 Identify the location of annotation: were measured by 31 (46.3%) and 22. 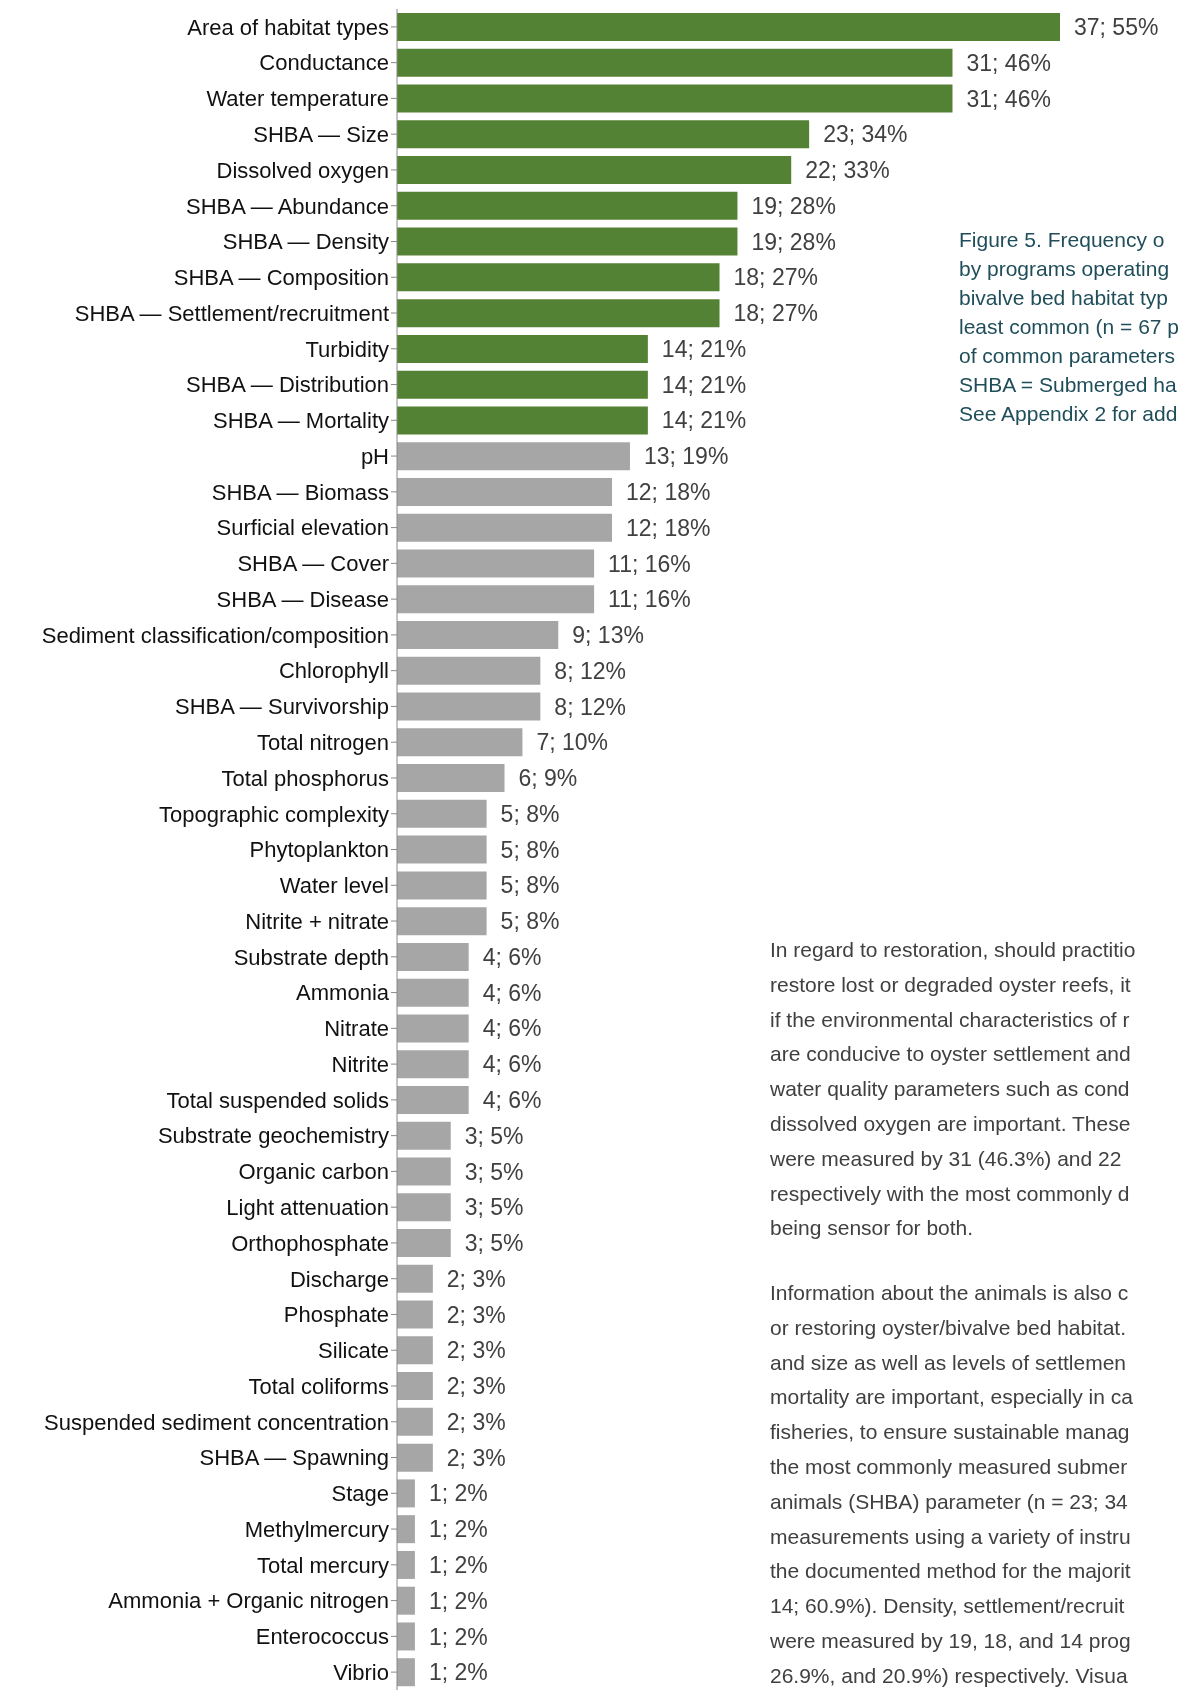
(946, 1158).